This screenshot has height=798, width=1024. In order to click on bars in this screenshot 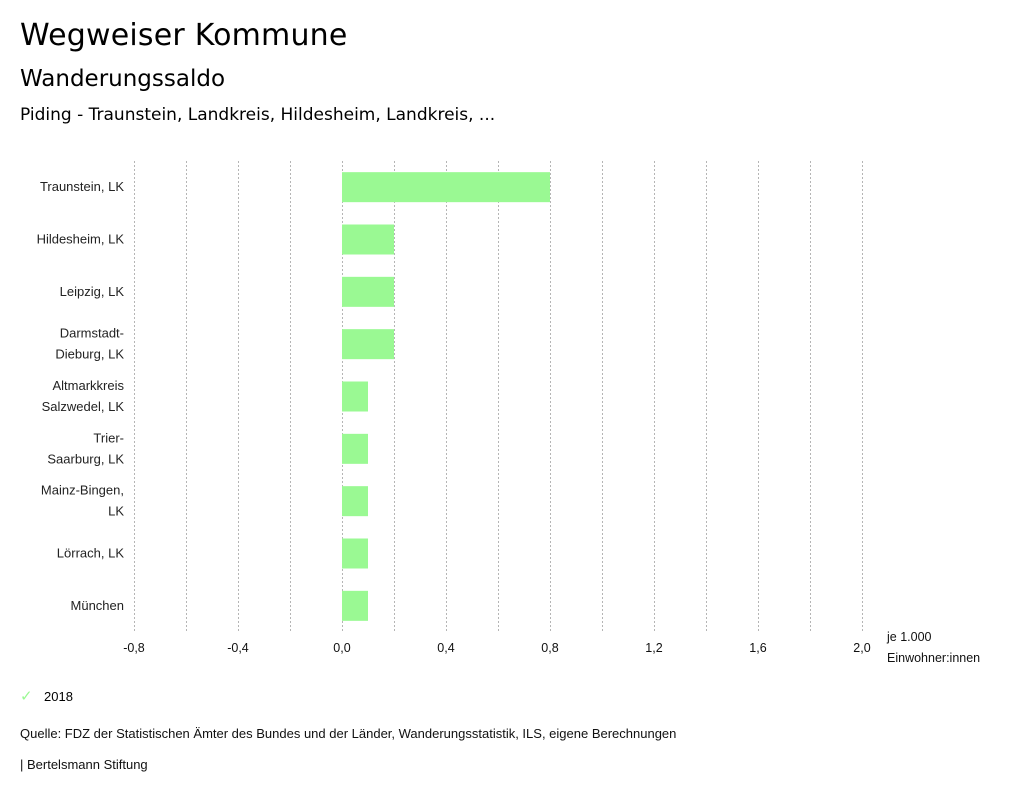, I will do `click(446, 396)`.